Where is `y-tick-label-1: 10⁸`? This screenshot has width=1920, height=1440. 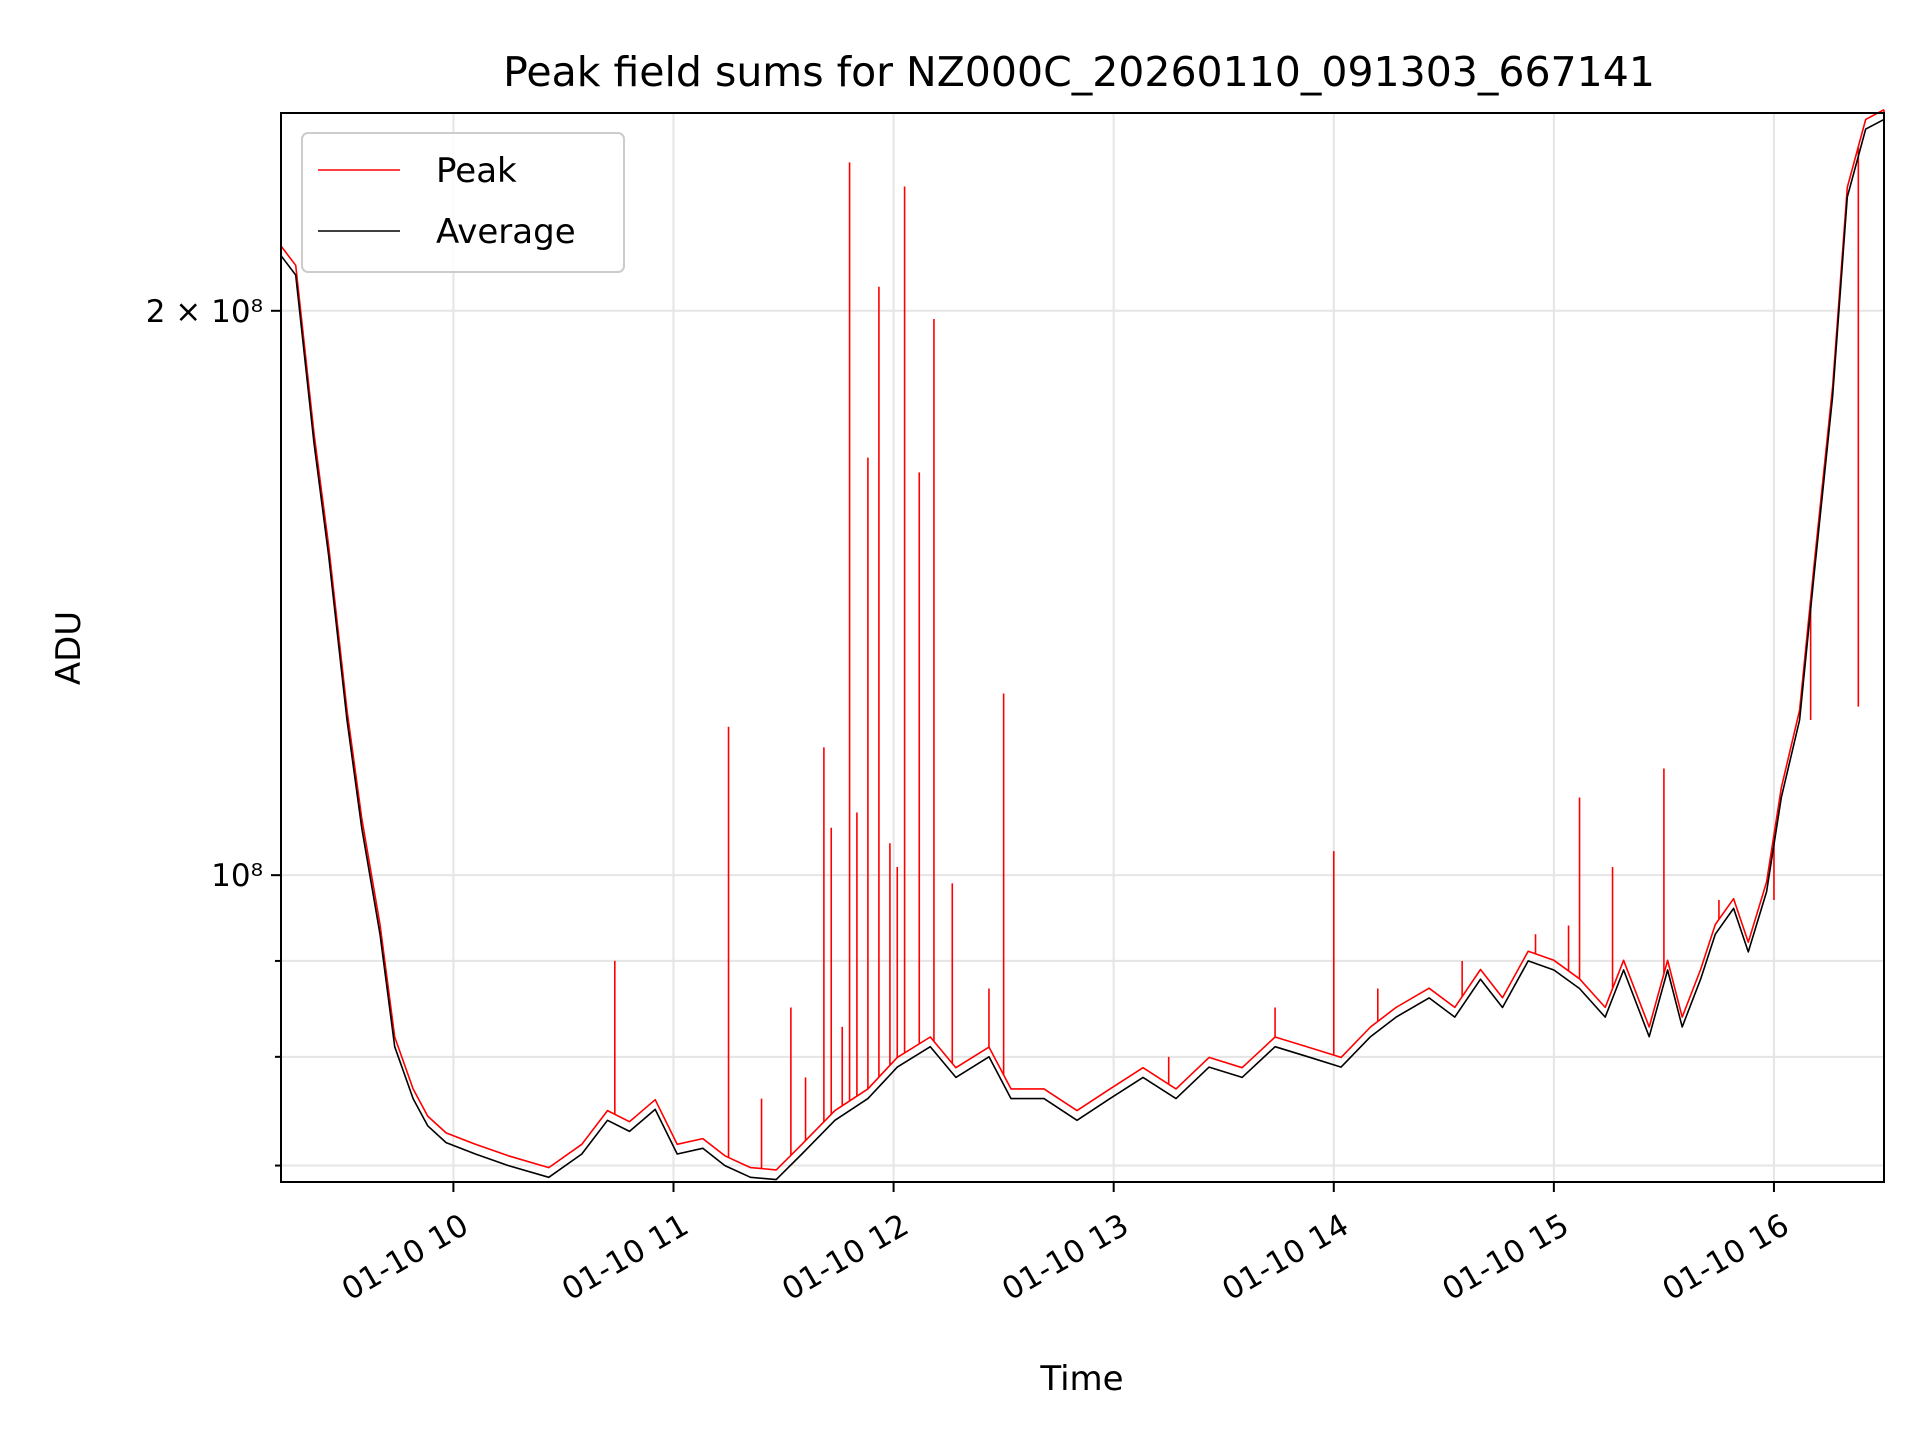
y-tick-label-1: 10⁸ is located at coordinates (237, 876).